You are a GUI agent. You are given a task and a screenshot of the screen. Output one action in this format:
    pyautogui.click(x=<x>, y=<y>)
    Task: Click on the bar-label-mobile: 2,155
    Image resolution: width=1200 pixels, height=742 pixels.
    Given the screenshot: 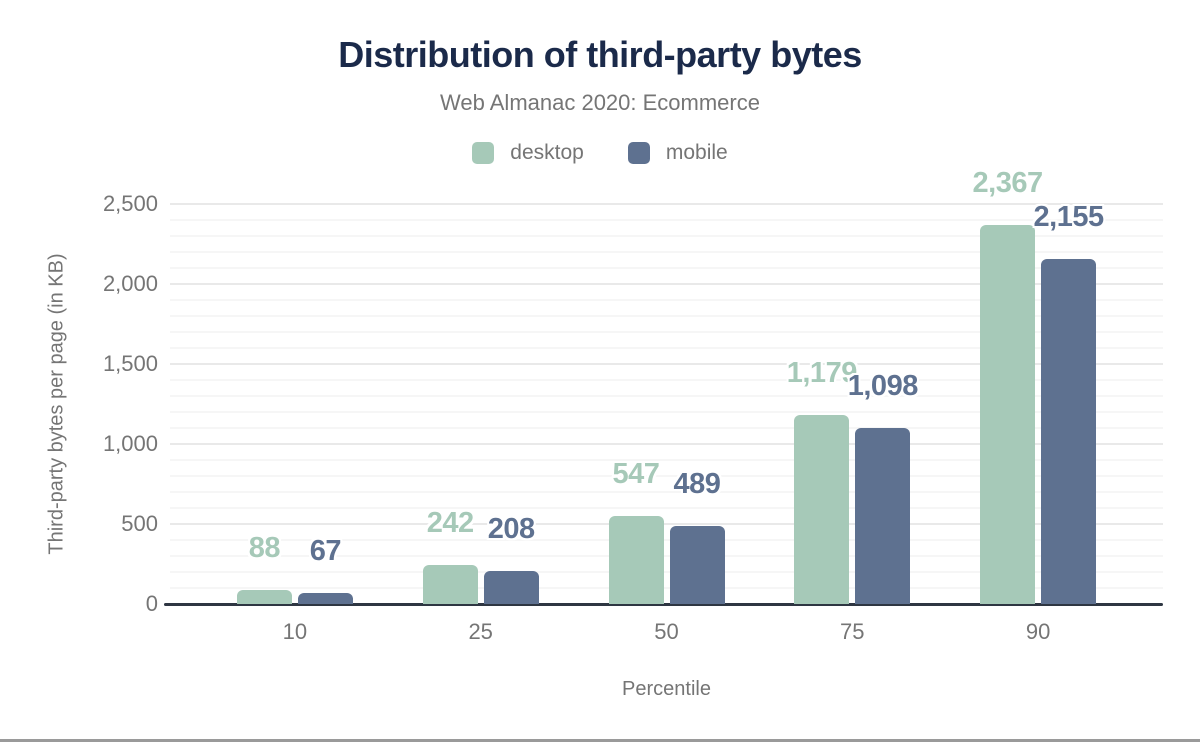 What is the action you would take?
    pyautogui.click(x=1069, y=217)
    